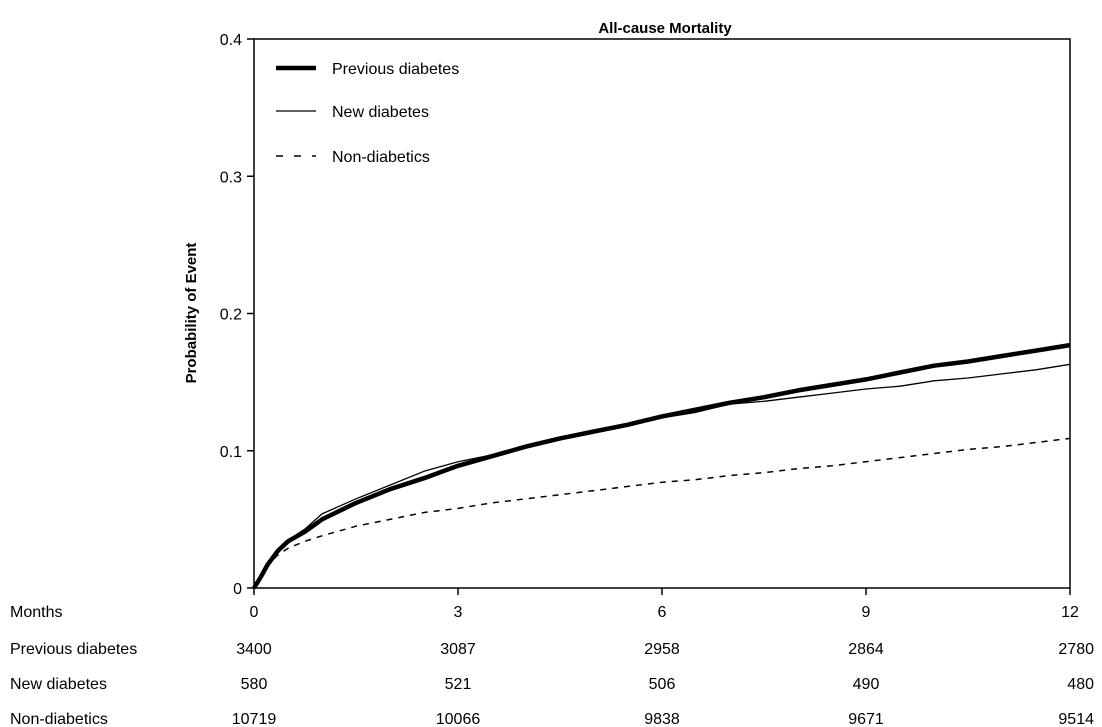  What do you see at coordinates (73, 649) in the screenshot?
I see `risk-table-row-label-previous-diabetes: Previous diabetes` at bounding box center [73, 649].